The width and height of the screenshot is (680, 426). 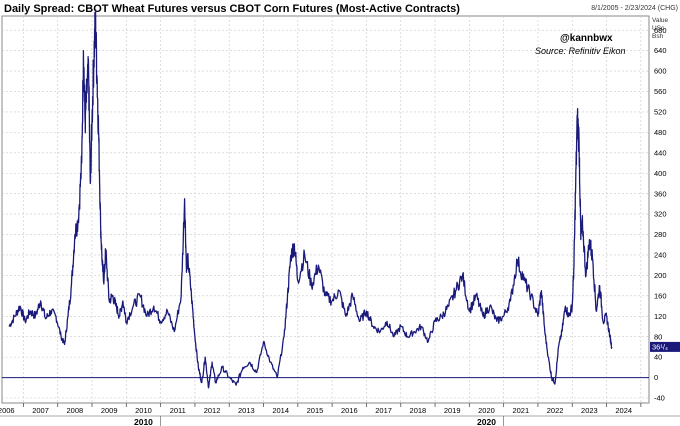 What do you see at coordinates (580, 51) in the screenshot?
I see `source-note: Source: Refinitiv Eikon` at bounding box center [580, 51].